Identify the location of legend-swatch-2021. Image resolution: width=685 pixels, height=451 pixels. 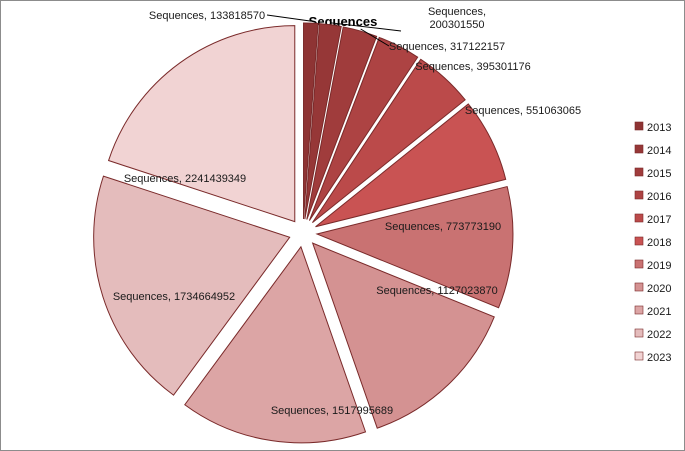
(639, 310).